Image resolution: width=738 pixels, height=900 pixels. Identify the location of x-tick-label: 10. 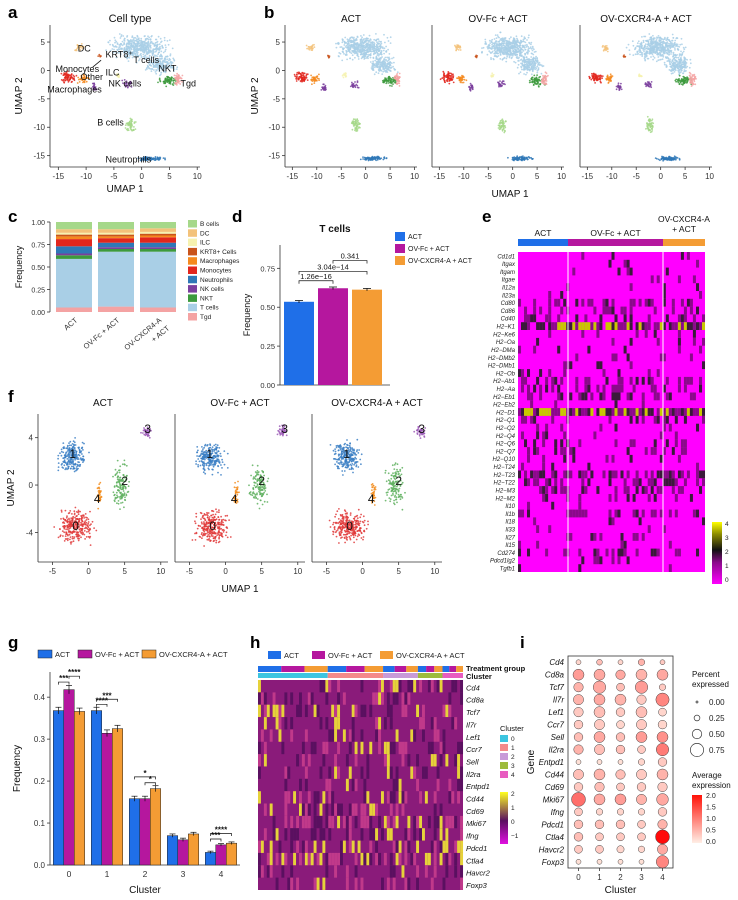
(414, 176).